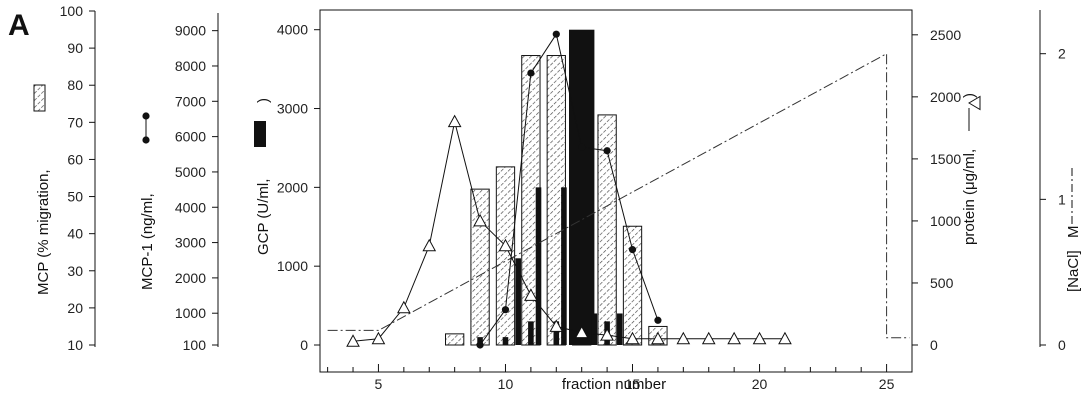  I want to click on mcp-tick-label: 50, so click(75, 197).